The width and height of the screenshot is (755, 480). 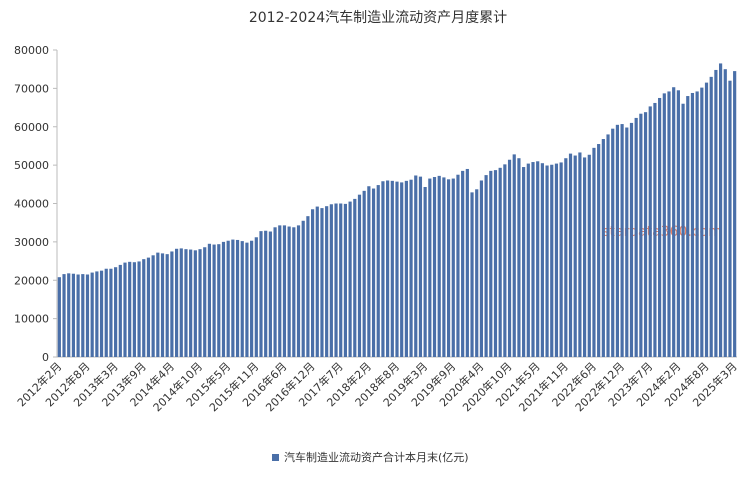 I want to click on y-tick-label: 60000, so click(x=31, y=127).